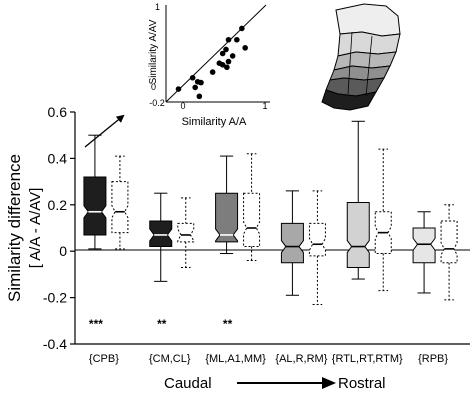 Image resolution: width=474 pixels, height=410 pixels. I want to click on inset-xtick-one: 1, so click(264, 106).